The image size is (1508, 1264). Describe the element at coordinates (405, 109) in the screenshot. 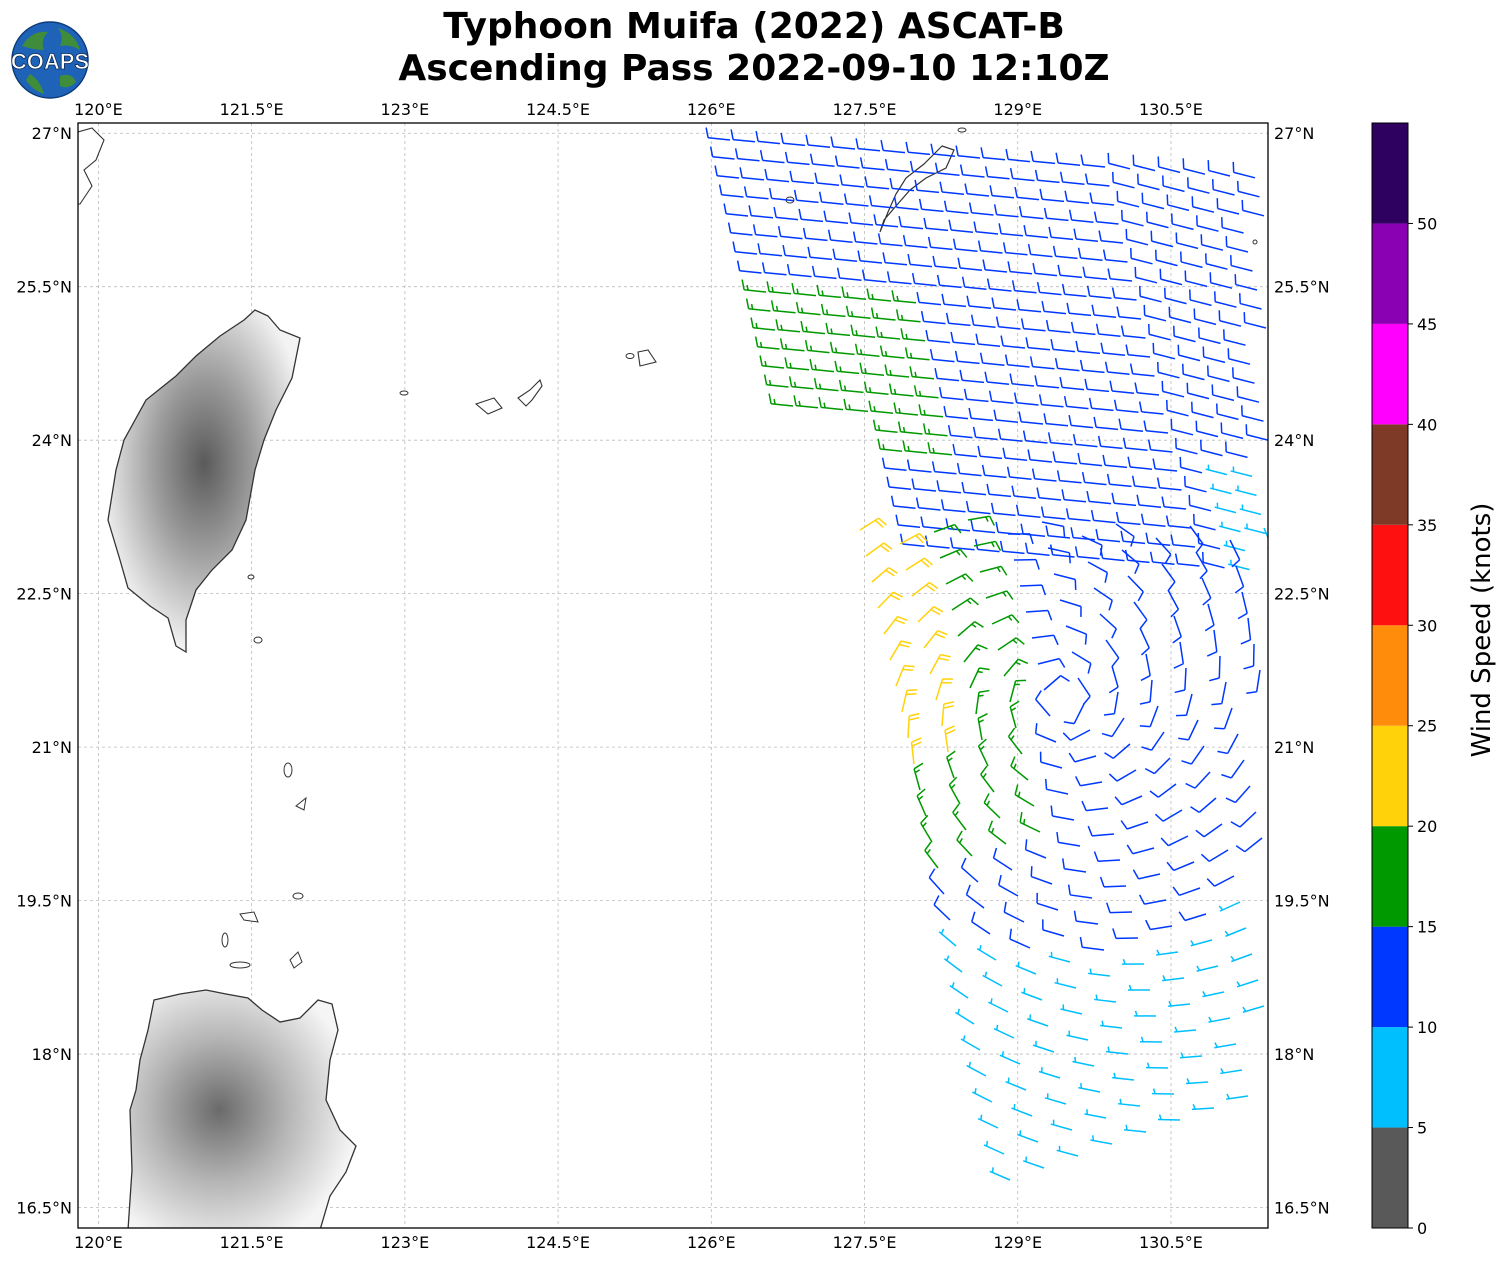

I see `lon-tick-label-top: 123°E` at that location.